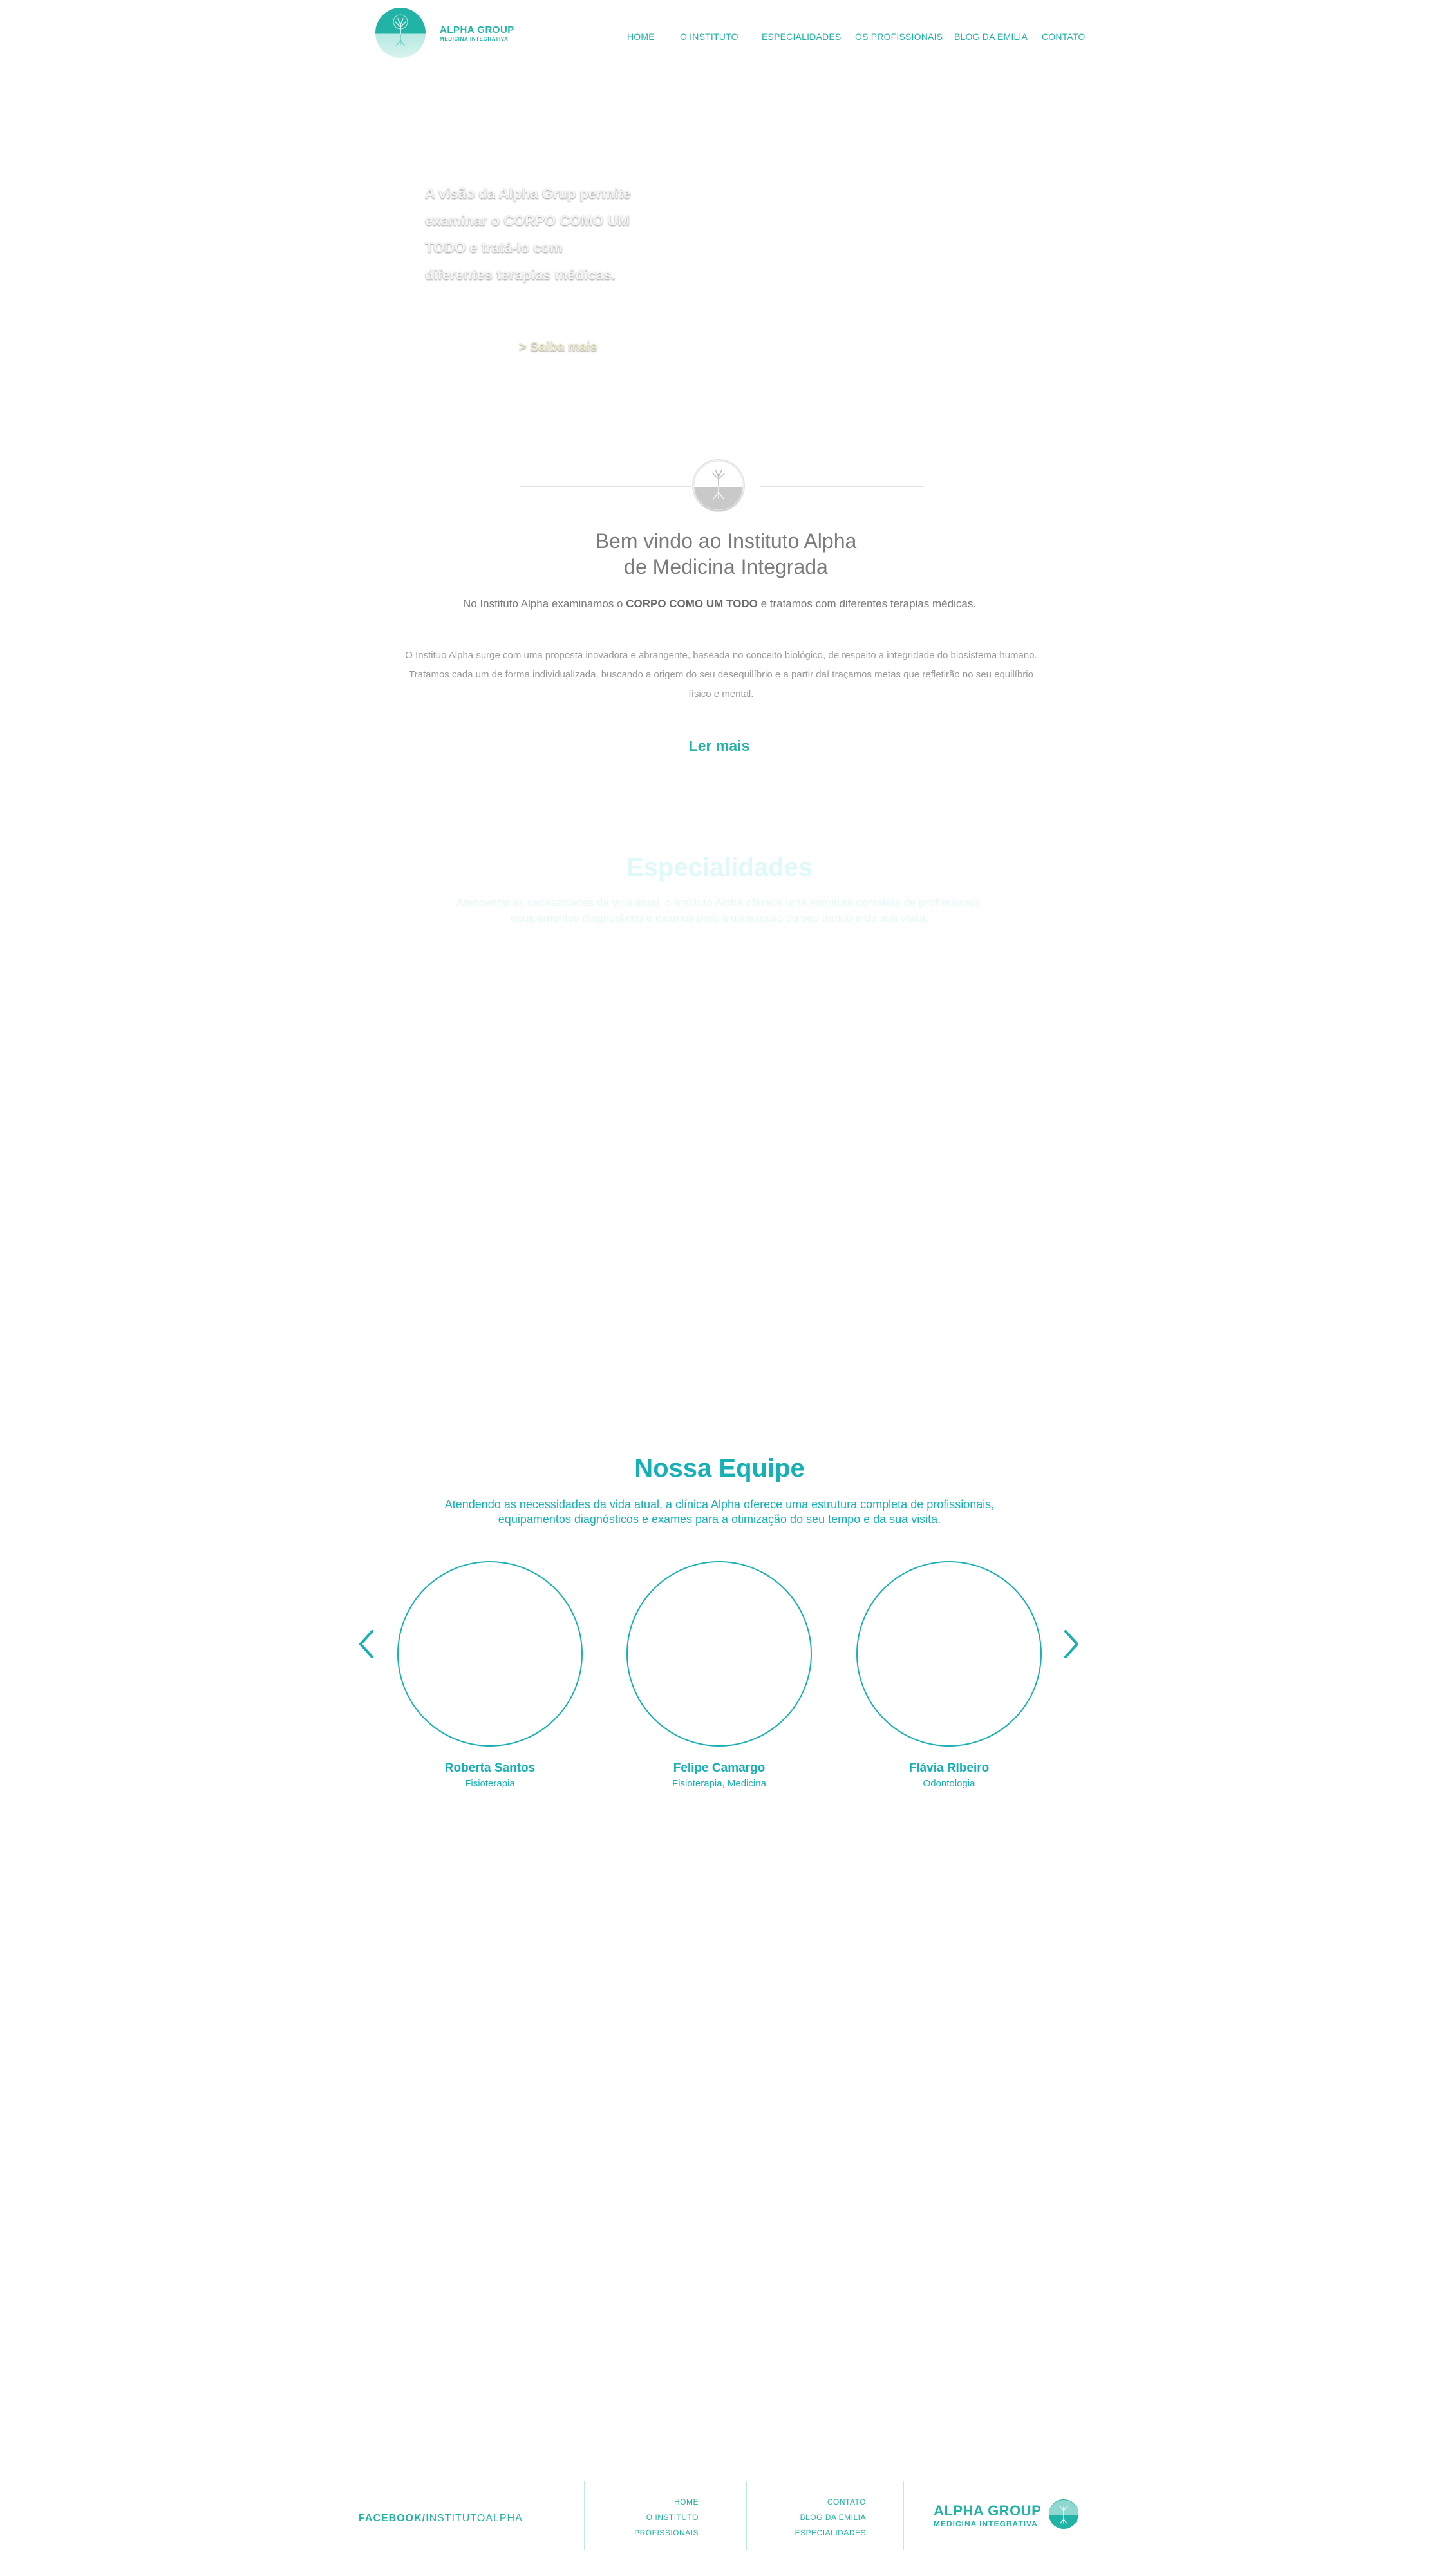 This screenshot has width=1439, height=2576. What do you see at coordinates (1064, 37) in the screenshot?
I see `nav-contato: CONTATO` at bounding box center [1064, 37].